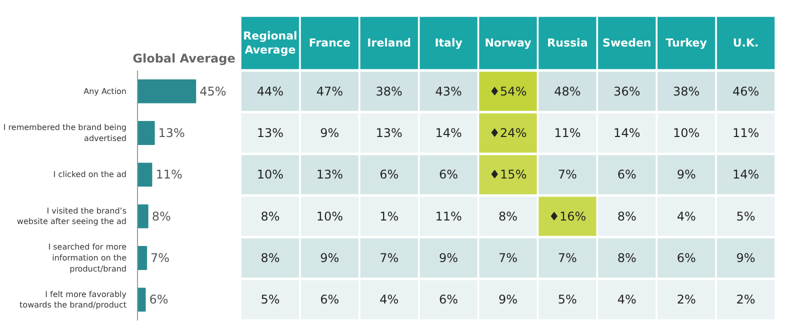 This screenshot has height=330, width=800. What do you see at coordinates (508, 43) in the screenshot?
I see `x-tick-label: Norway` at bounding box center [508, 43].